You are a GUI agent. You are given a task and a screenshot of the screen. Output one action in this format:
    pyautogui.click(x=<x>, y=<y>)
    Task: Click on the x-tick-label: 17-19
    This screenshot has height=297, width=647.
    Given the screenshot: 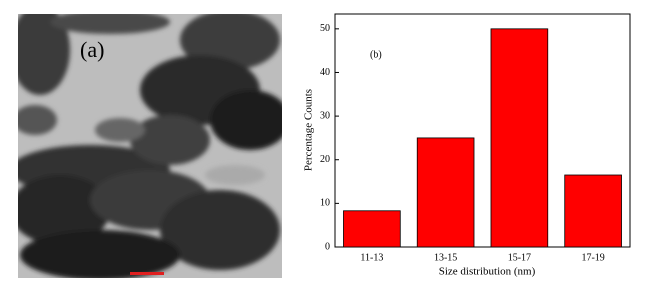 What is the action you would take?
    pyautogui.click(x=592, y=257)
    